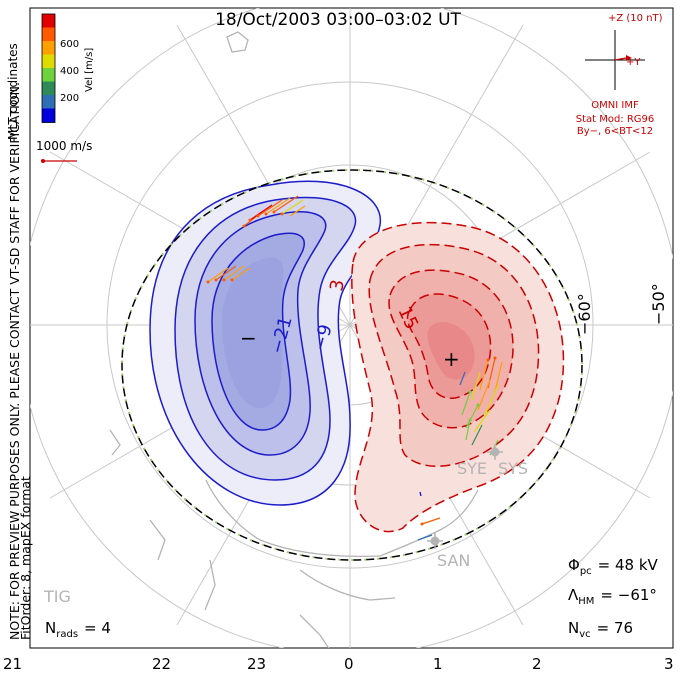  I want to click on stat-hm-latitude: ΛHM = −61°, so click(612, 596).